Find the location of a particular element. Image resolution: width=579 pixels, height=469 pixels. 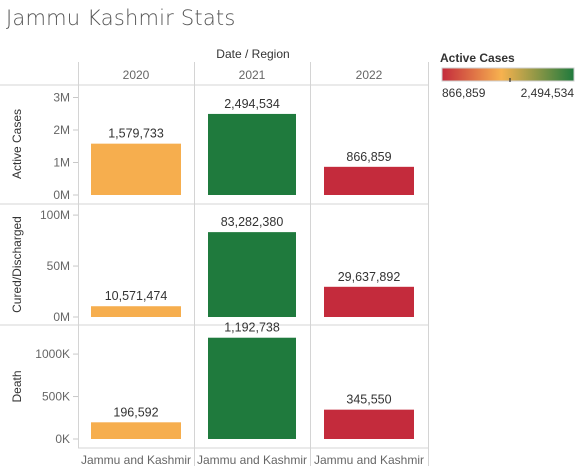

column-label-2021: 2021 is located at coordinates (252, 75).